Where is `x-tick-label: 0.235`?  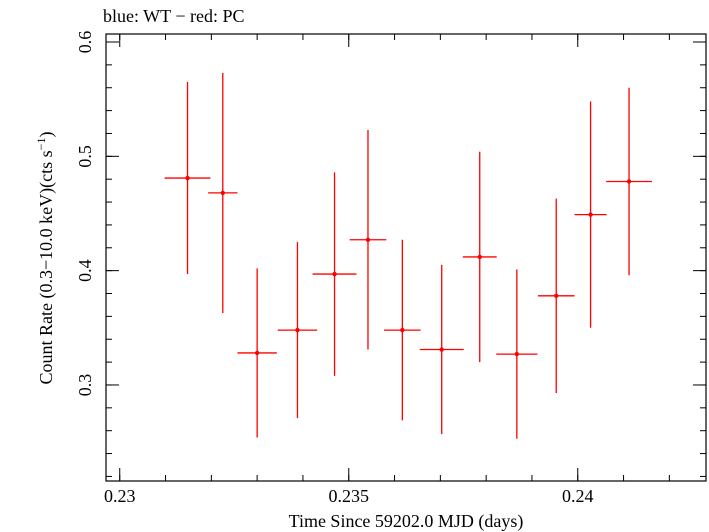
x-tick-label: 0.235 is located at coordinates (348, 496).